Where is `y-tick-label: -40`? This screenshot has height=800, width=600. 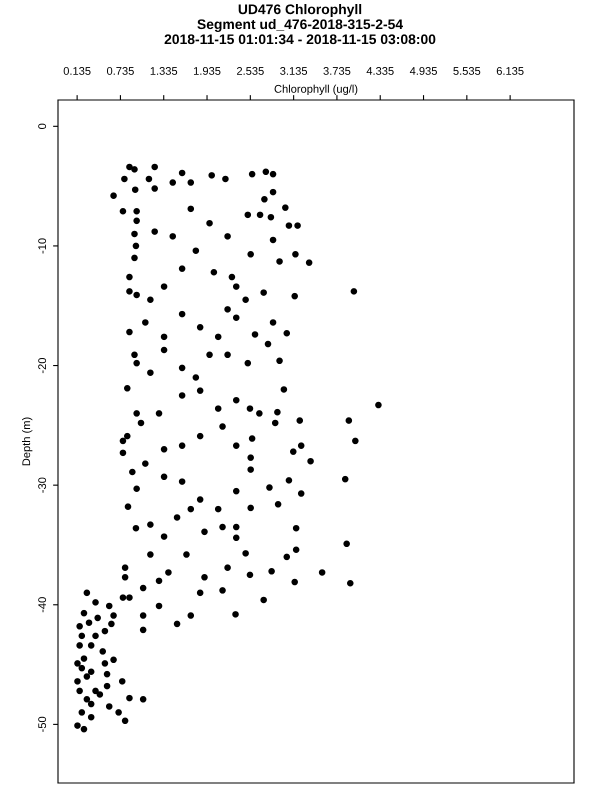
y-tick-label: -40 is located at coordinates (42, 604).